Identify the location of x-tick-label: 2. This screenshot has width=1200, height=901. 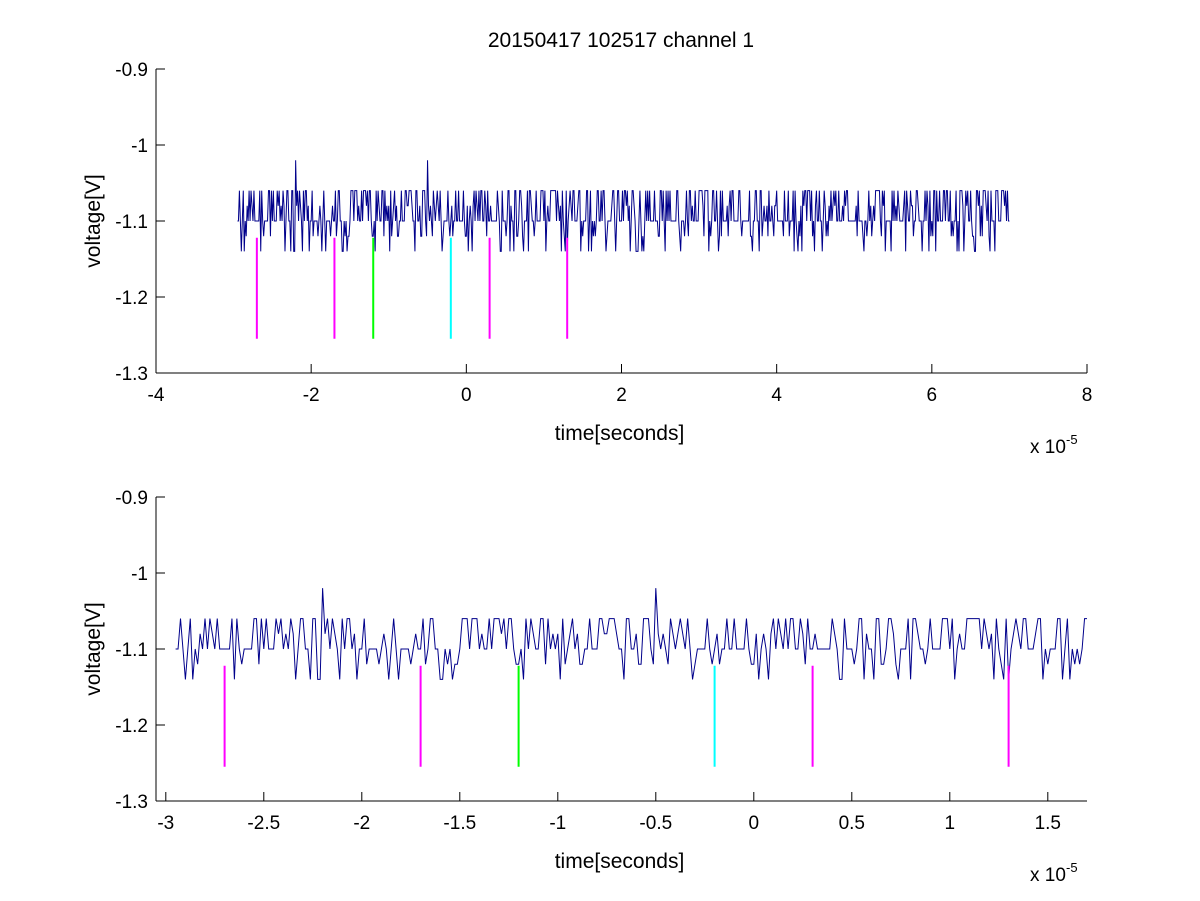
(621, 395).